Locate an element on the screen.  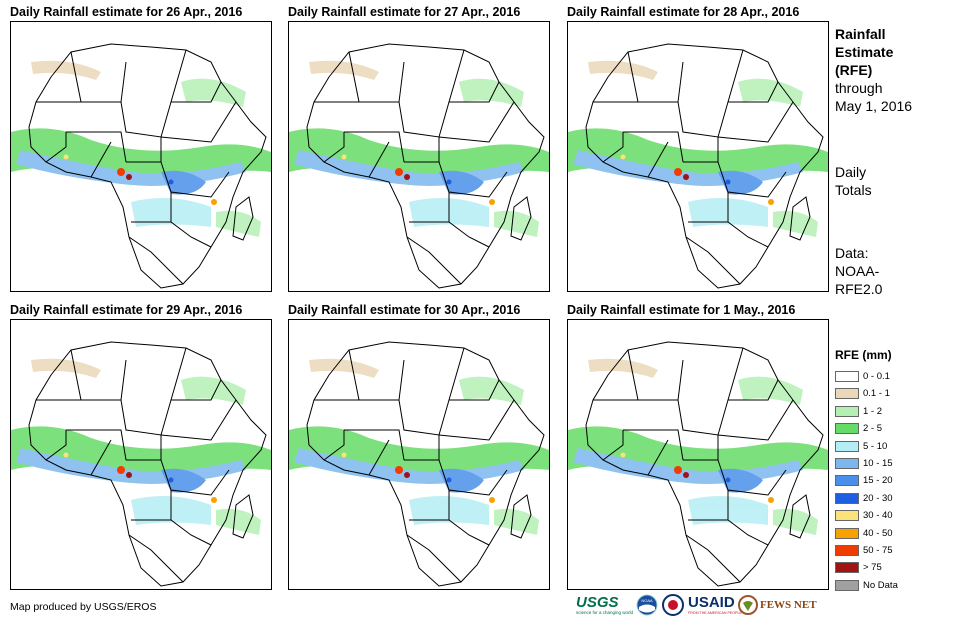
data-line: NOAA- is located at coordinates (857, 271).